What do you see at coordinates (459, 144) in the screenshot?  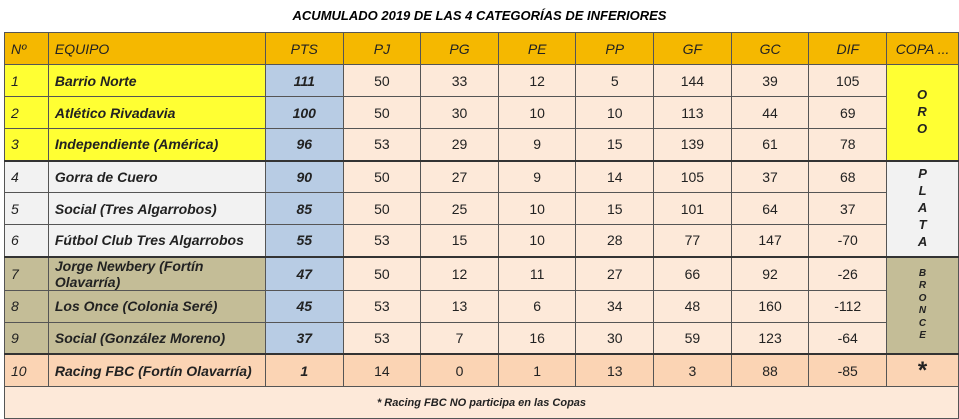 I see `row-pg: 29` at bounding box center [459, 144].